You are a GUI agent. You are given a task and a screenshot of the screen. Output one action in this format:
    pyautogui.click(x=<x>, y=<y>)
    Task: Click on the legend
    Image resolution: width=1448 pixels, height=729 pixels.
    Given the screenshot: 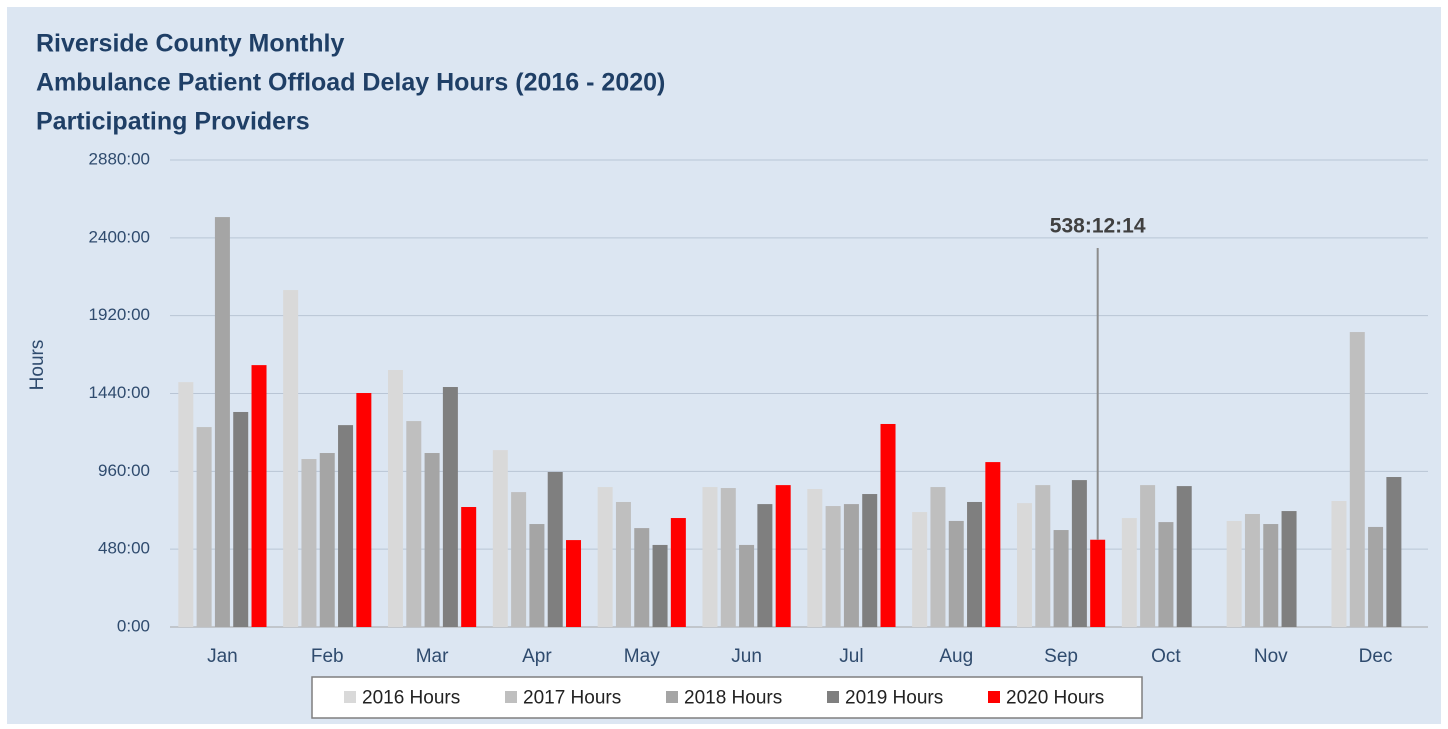 What is the action you would take?
    pyautogui.click(x=727, y=697)
    